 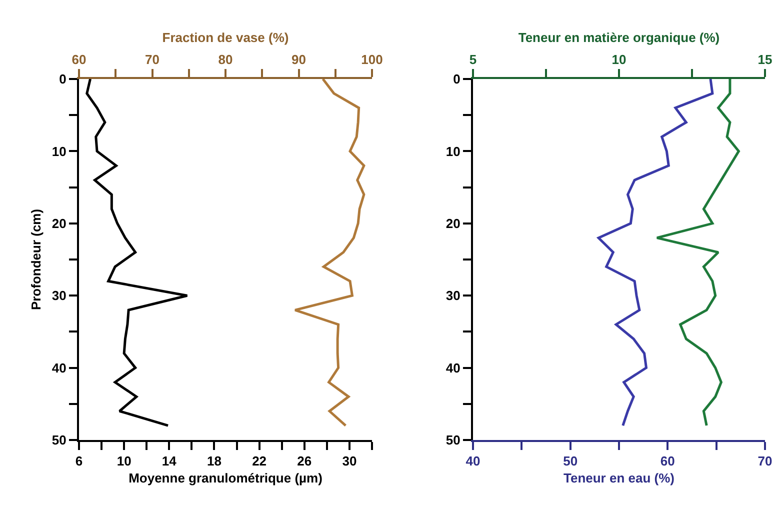 I want to click on x2-tick-label: 5, so click(x=473, y=59).